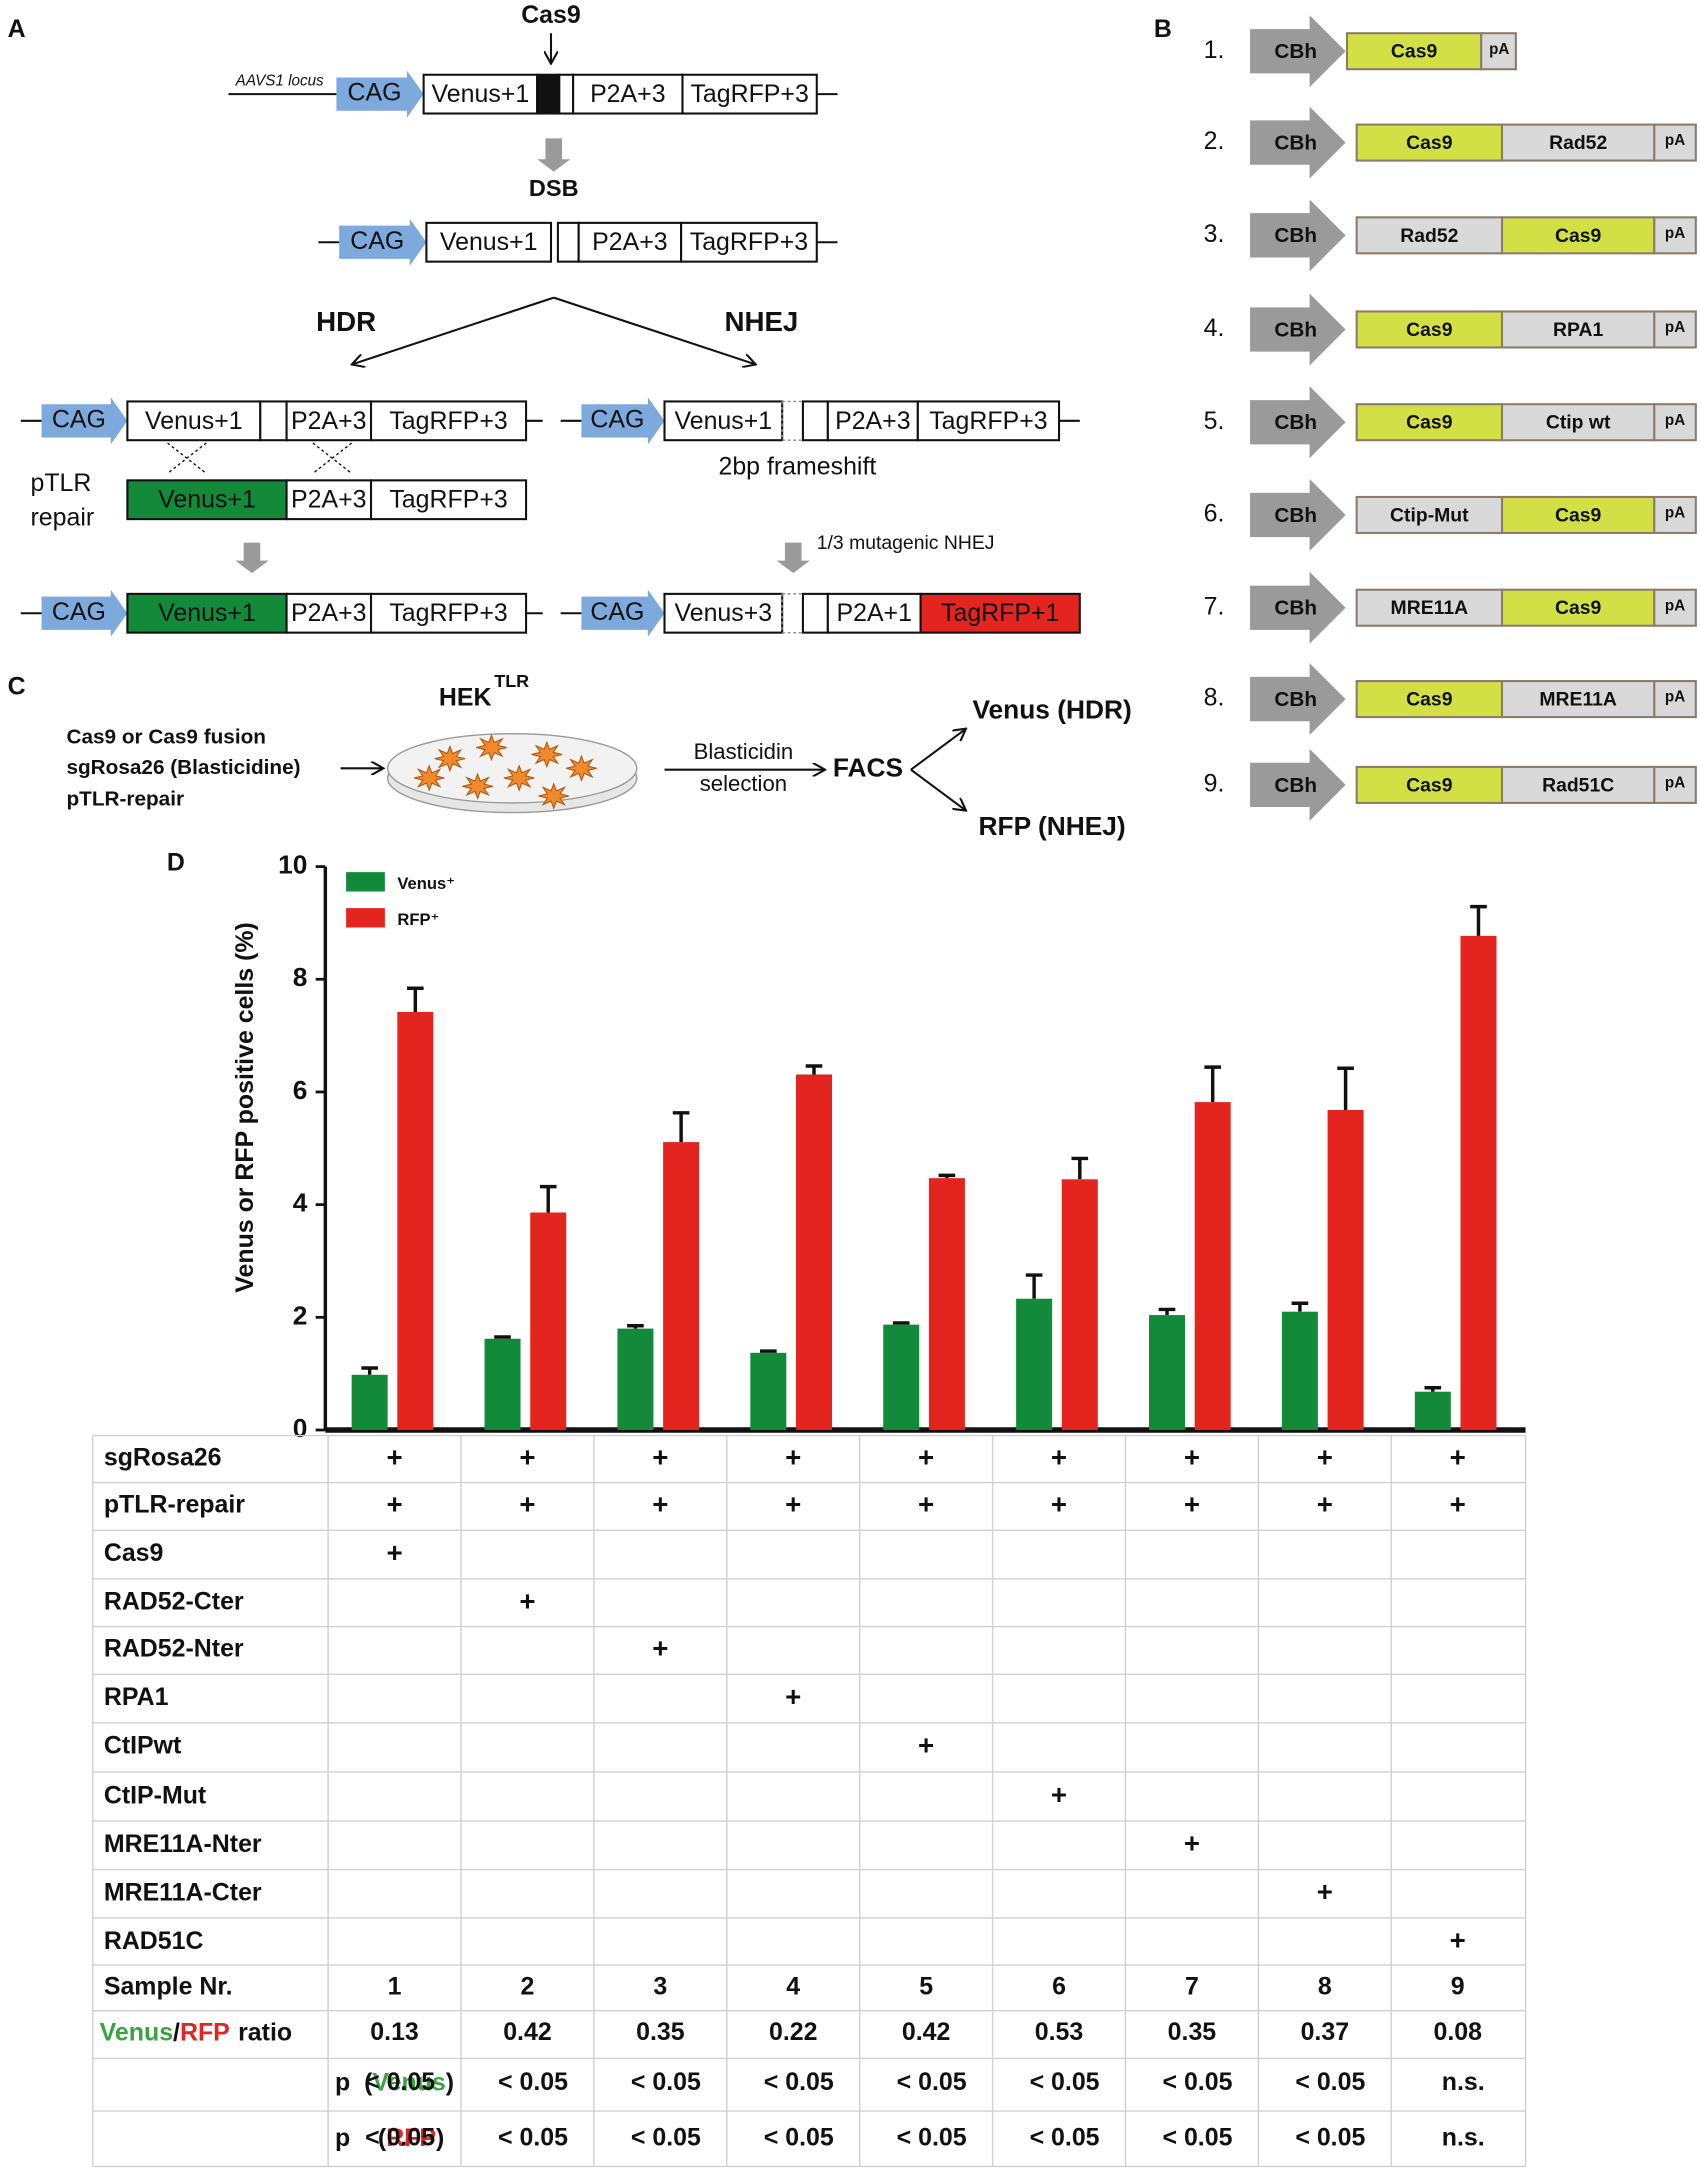 The width and height of the screenshot is (1700, 2172). What do you see at coordinates (528, 1986) in the screenshot?
I see `label: 2` at bounding box center [528, 1986].